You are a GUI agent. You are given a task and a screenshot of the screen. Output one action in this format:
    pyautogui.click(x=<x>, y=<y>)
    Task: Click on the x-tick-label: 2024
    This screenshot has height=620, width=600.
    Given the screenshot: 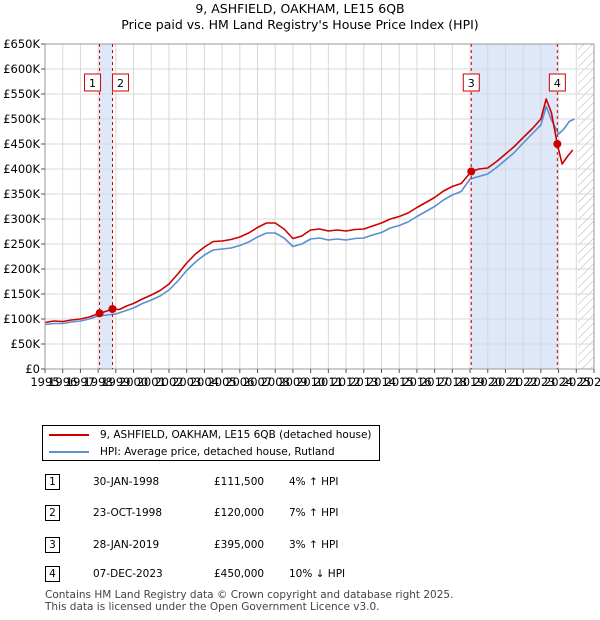 What is the action you would take?
    pyautogui.click(x=558, y=382)
    